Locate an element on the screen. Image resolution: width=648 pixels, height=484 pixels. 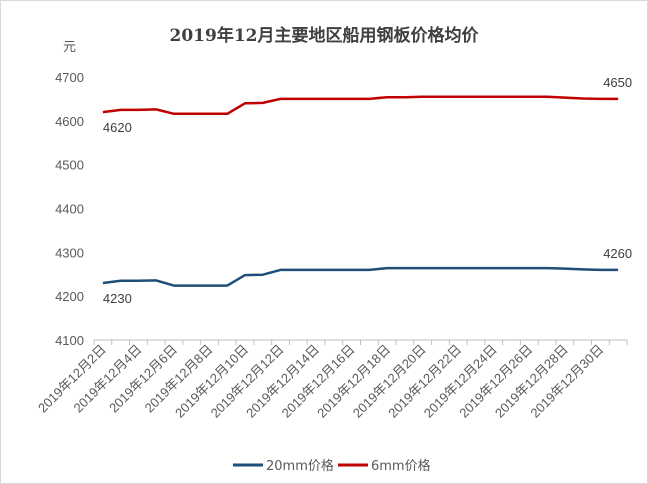
y-tick-label: 4500 is located at coordinates (69, 165).